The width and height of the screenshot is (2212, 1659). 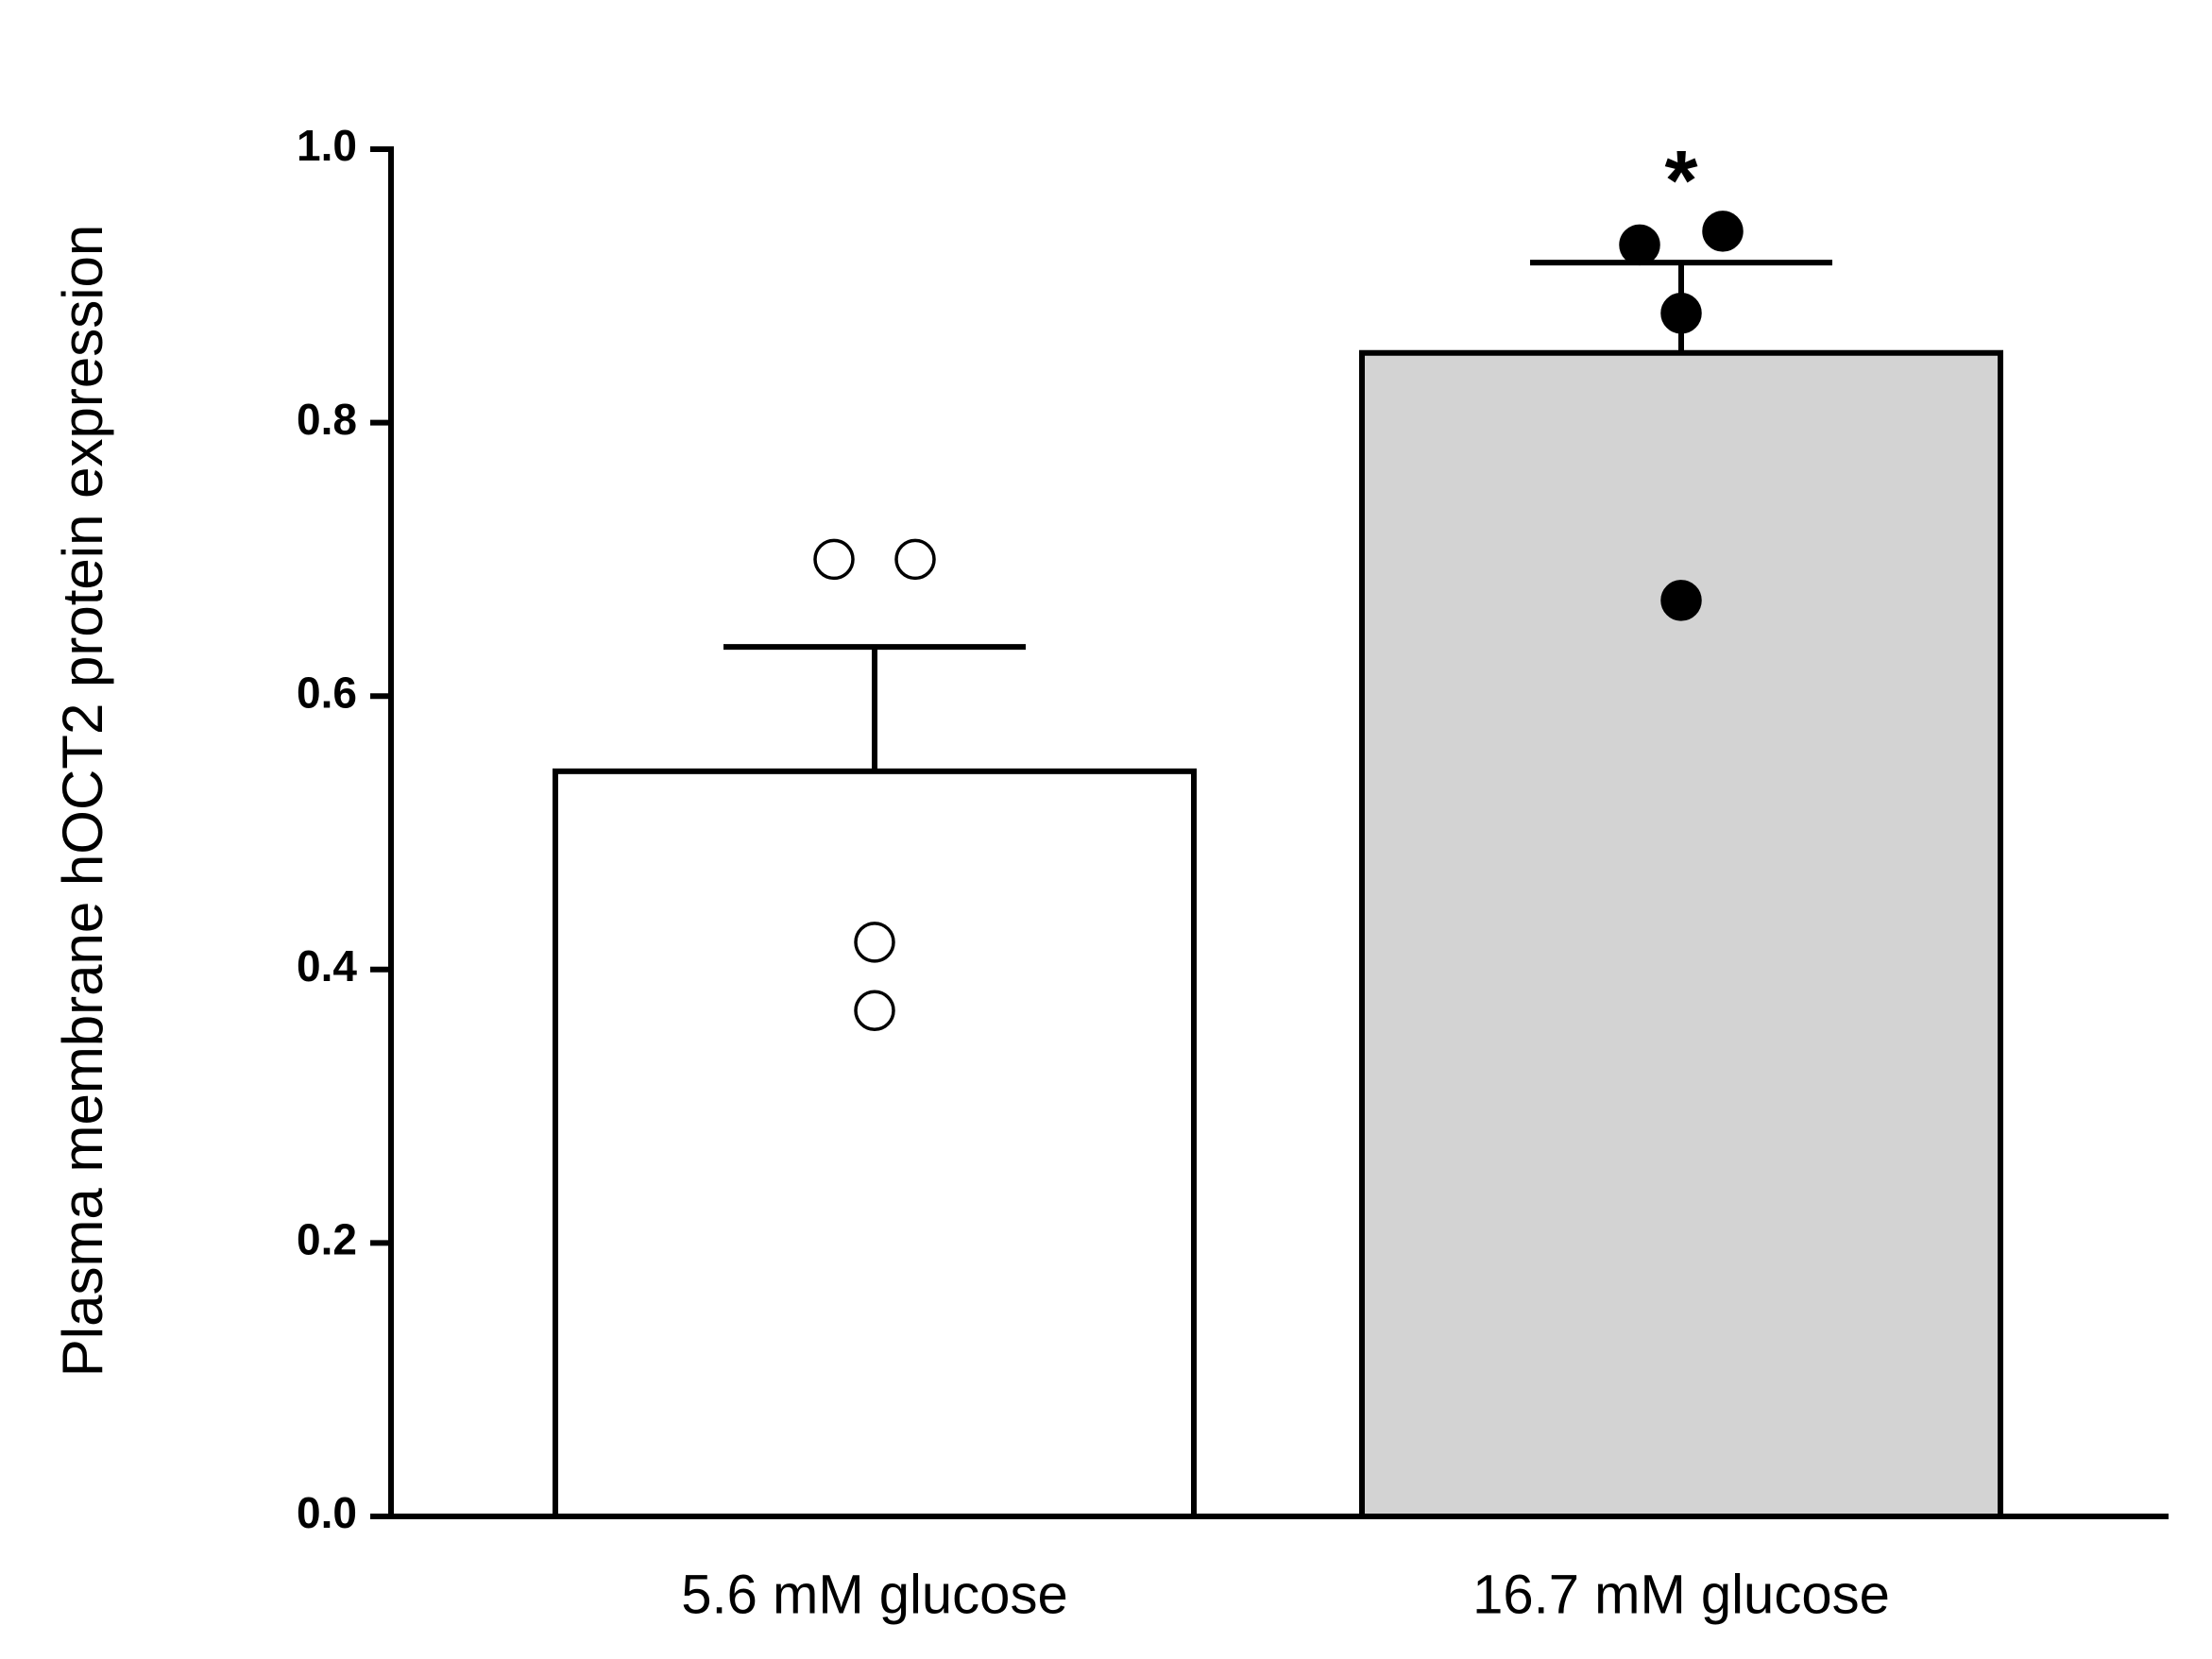 What do you see at coordinates (327, 1512) in the screenshot?
I see `y-tick-label: 0.0` at bounding box center [327, 1512].